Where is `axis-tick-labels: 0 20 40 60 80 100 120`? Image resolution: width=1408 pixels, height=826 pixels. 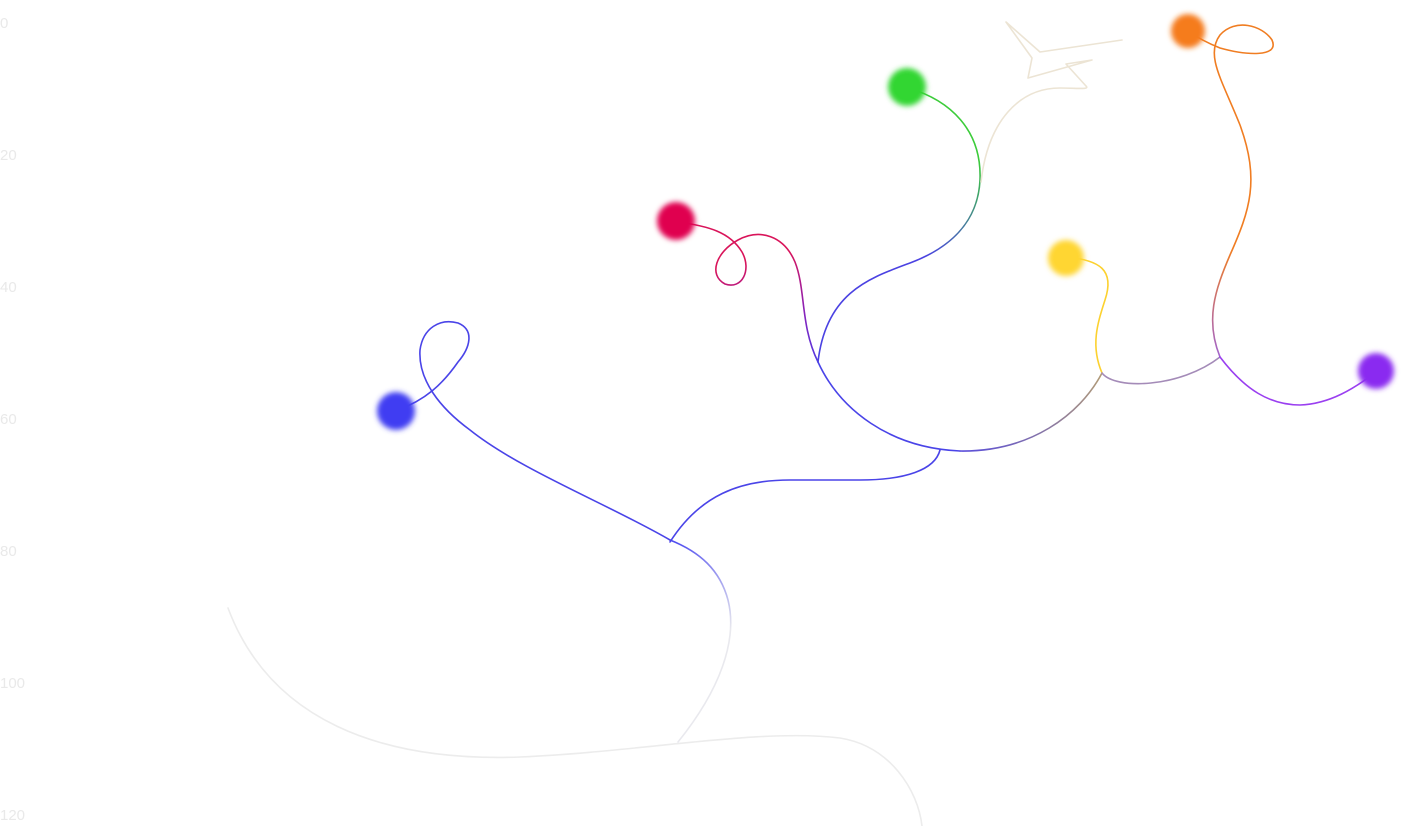 axis-tick-labels: 0 20 40 60 80 100 120 is located at coordinates (12, 419).